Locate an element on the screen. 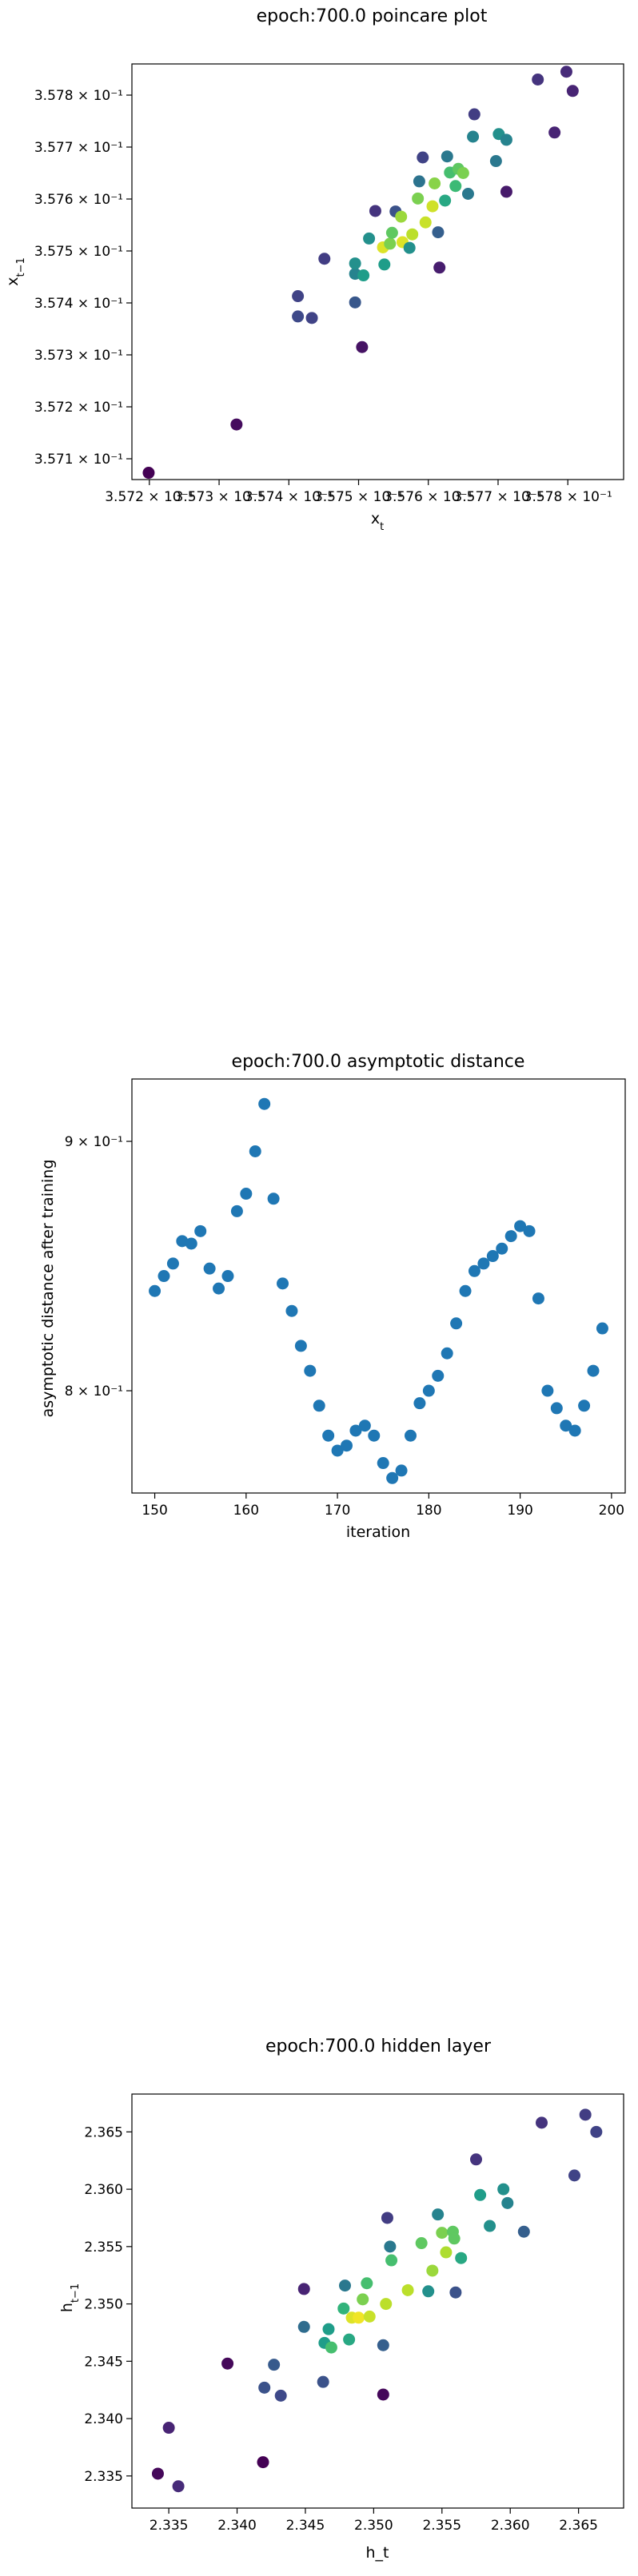 The image size is (638, 2576). hidden-y-axis-label: ht−1 is located at coordinates (70, 2297).